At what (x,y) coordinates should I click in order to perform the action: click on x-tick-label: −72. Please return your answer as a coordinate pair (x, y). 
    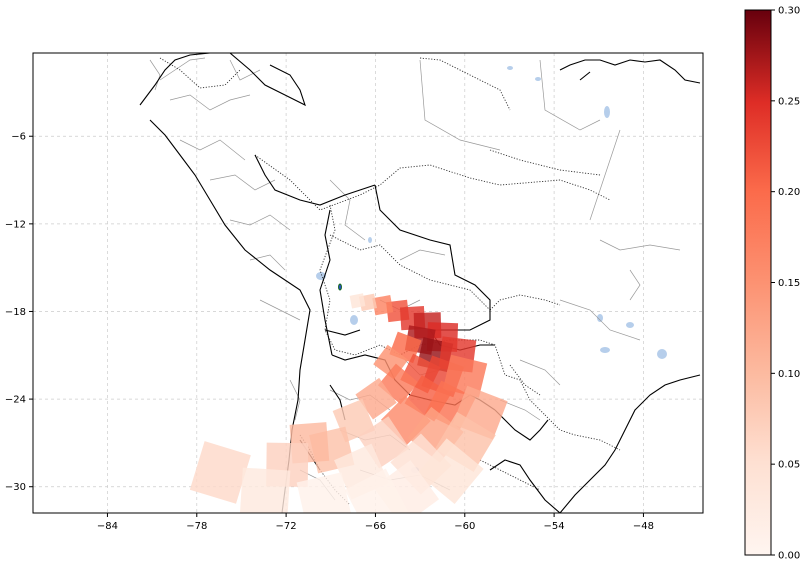
    Looking at the image, I should click on (286, 526).